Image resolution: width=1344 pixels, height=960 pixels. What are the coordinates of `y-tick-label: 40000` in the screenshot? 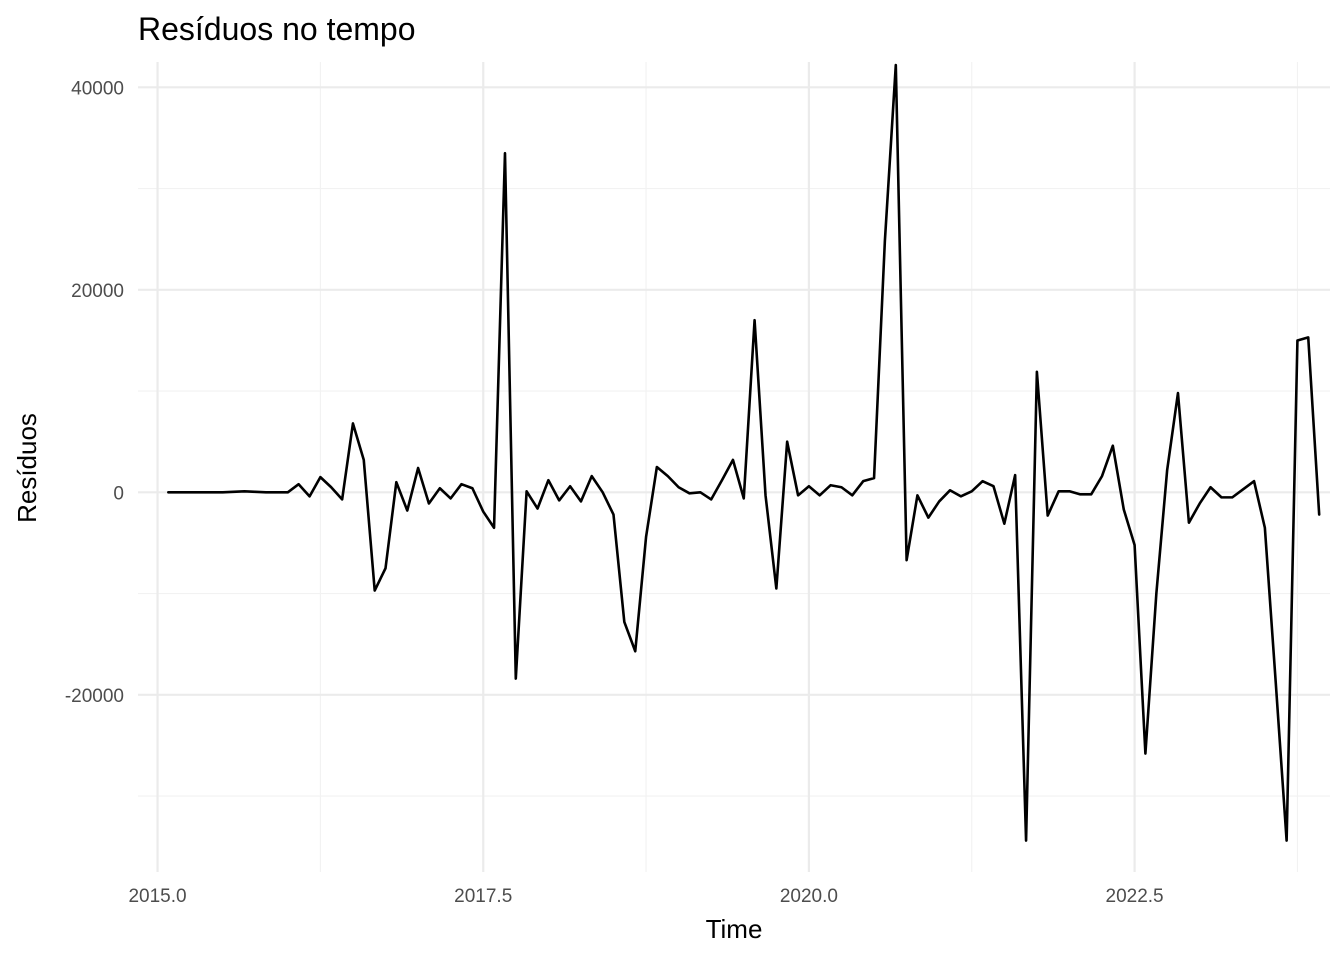 It's located at (97, 88).